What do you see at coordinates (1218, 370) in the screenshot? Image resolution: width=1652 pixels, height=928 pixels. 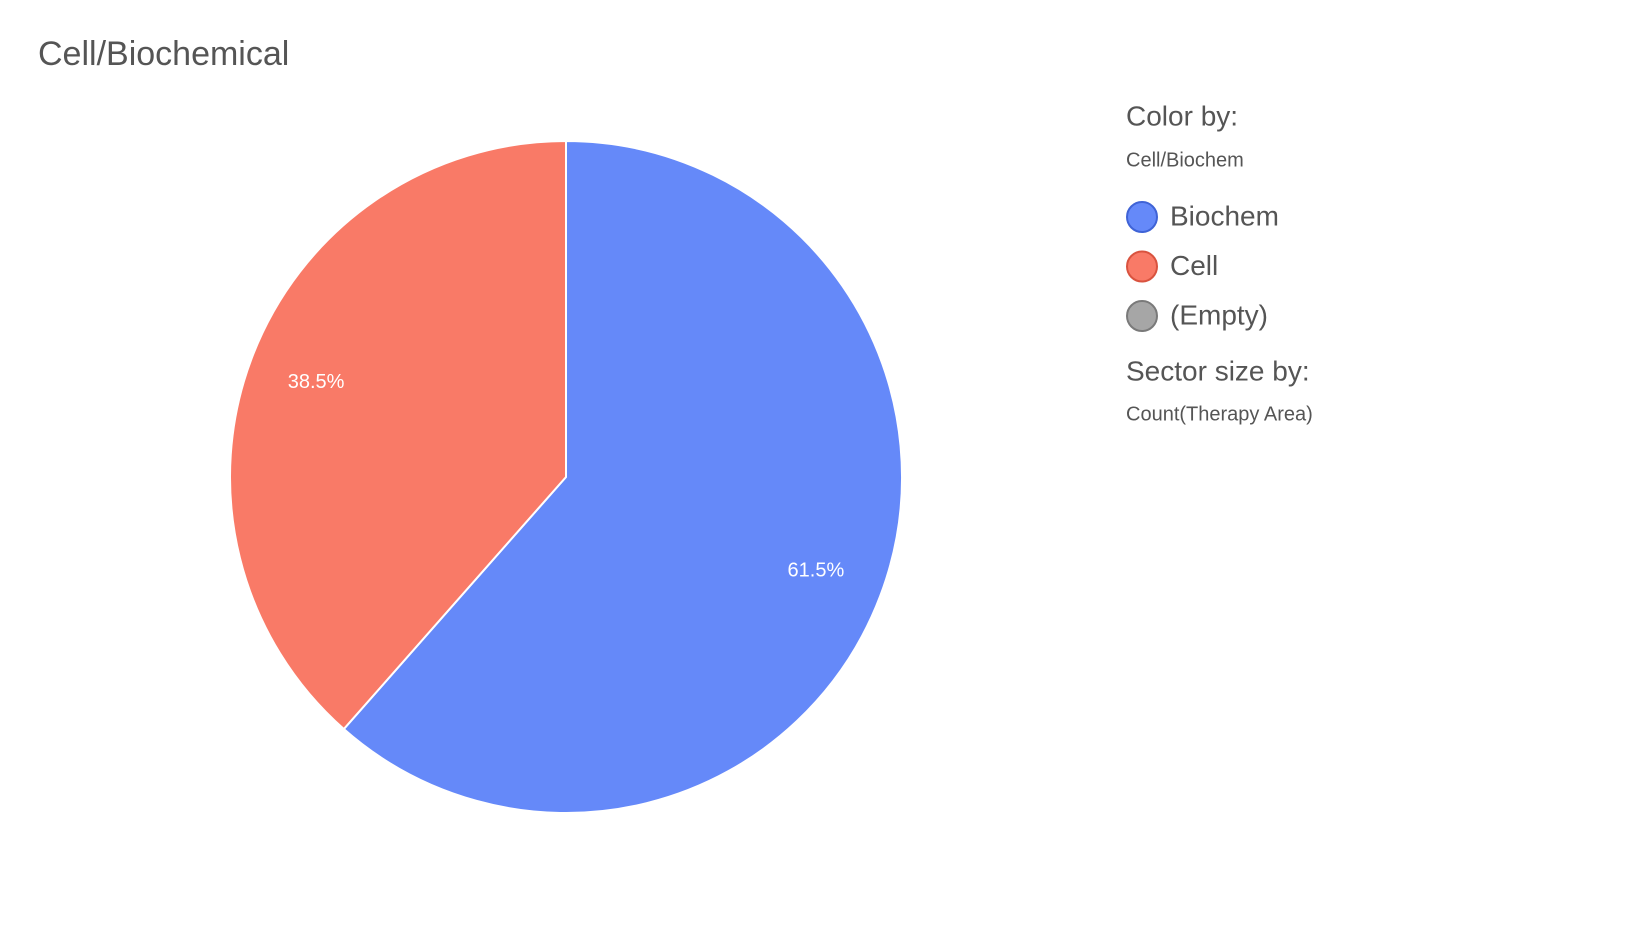 I see `size-title: Sector size by:` at bounding box center [1218, 370].